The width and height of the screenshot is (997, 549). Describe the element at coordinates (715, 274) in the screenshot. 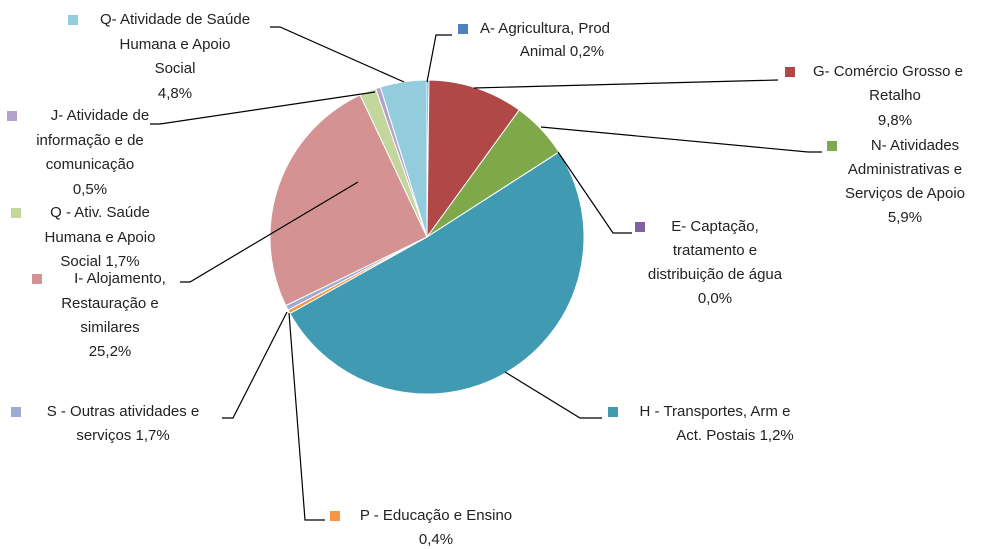

I see `slice-label: distribuição de água` at that location.